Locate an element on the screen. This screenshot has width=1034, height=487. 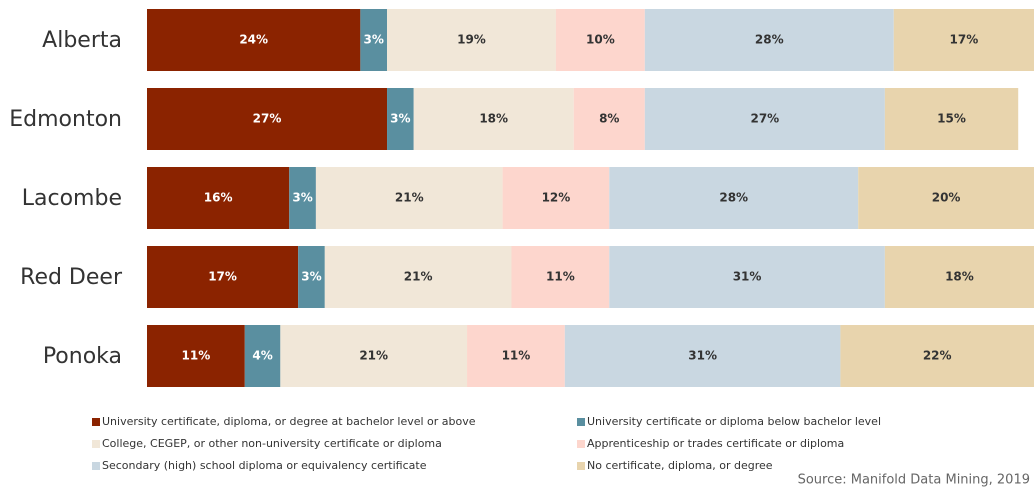
value-label: 19% is located at coordinates (471, 40).